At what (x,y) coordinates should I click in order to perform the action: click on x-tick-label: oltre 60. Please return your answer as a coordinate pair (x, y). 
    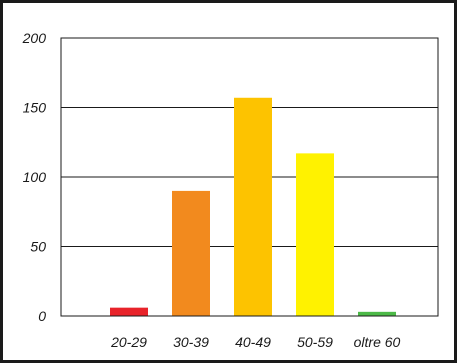
    Looking at the image, I should click on (377, 342).